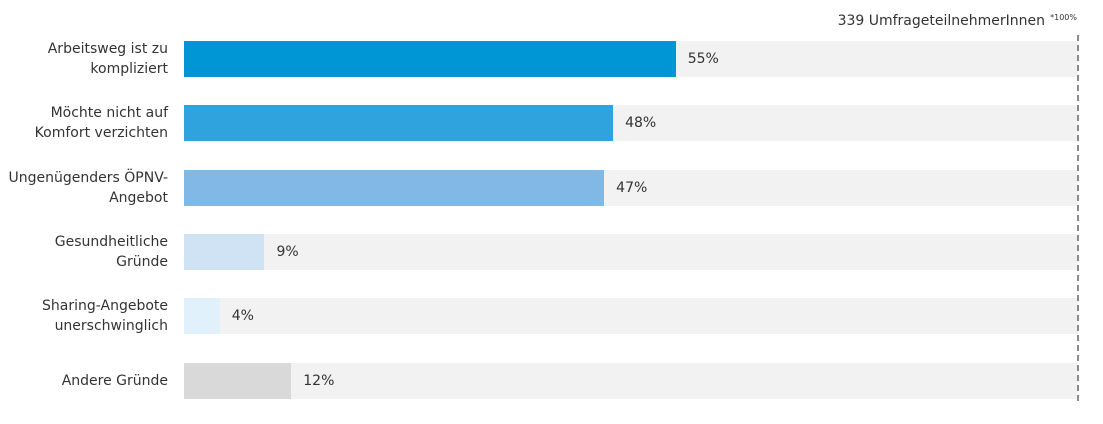  What do you see at coordinates (101, 123) in the screenshot?
I see `category-label: Möchte nicht auf Komfort verzichten` at bounding box center [101, 123].